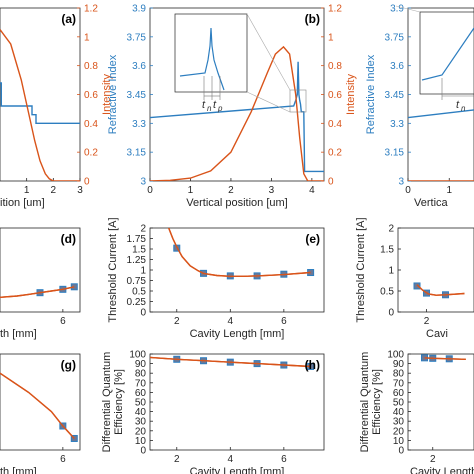 Image resolution: width=474 pixels, height=474 pixels. Describe the element at coordinates (141, 412) in the screenshot. I see `y-tick-label: 40` at that location.